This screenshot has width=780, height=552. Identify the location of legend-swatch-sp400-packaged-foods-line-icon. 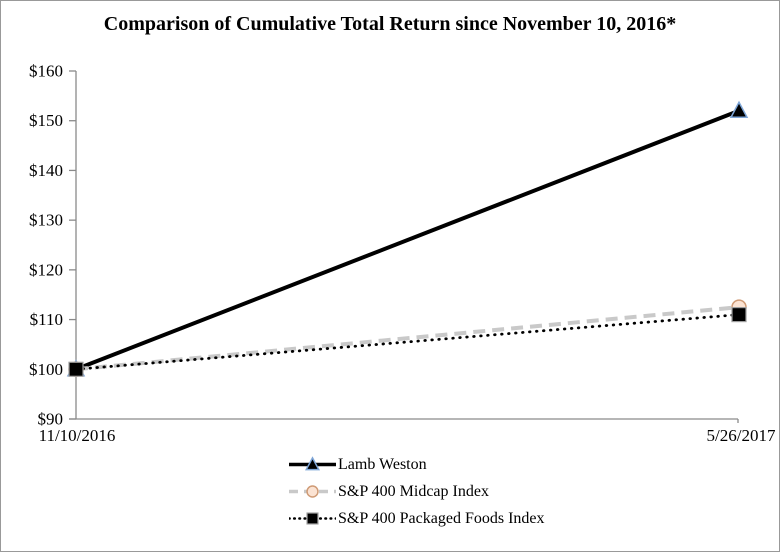
(312, 518).